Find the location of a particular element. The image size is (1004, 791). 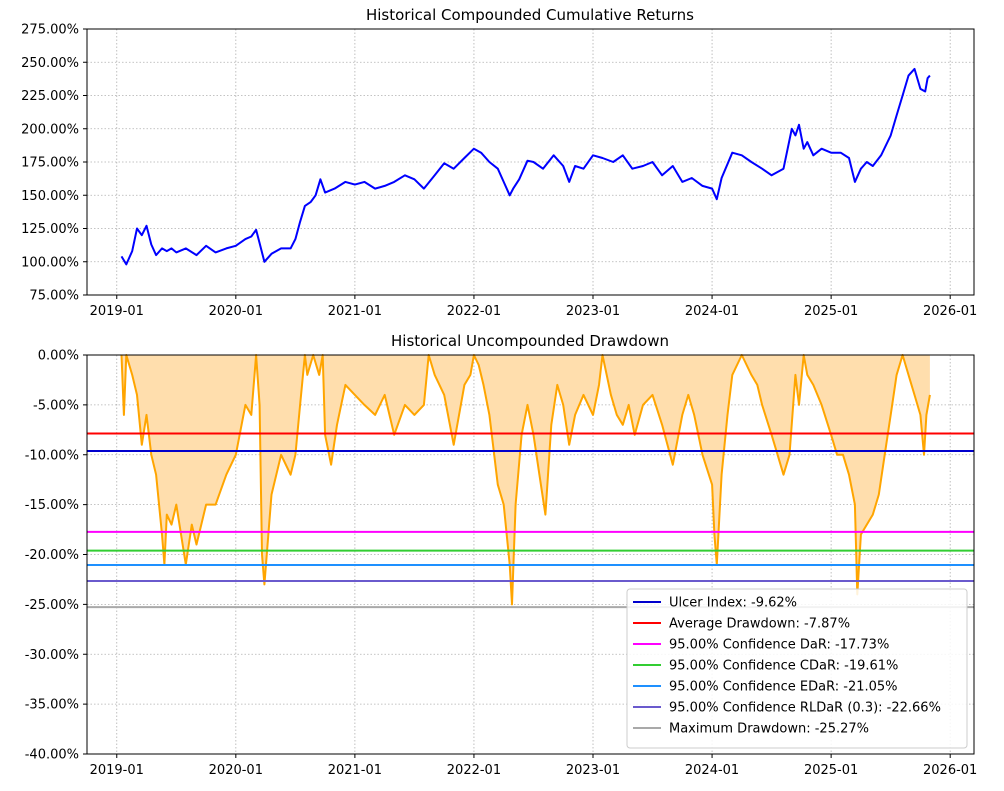

y-tick-label: 150.00% is located at coordinates (50, 196).